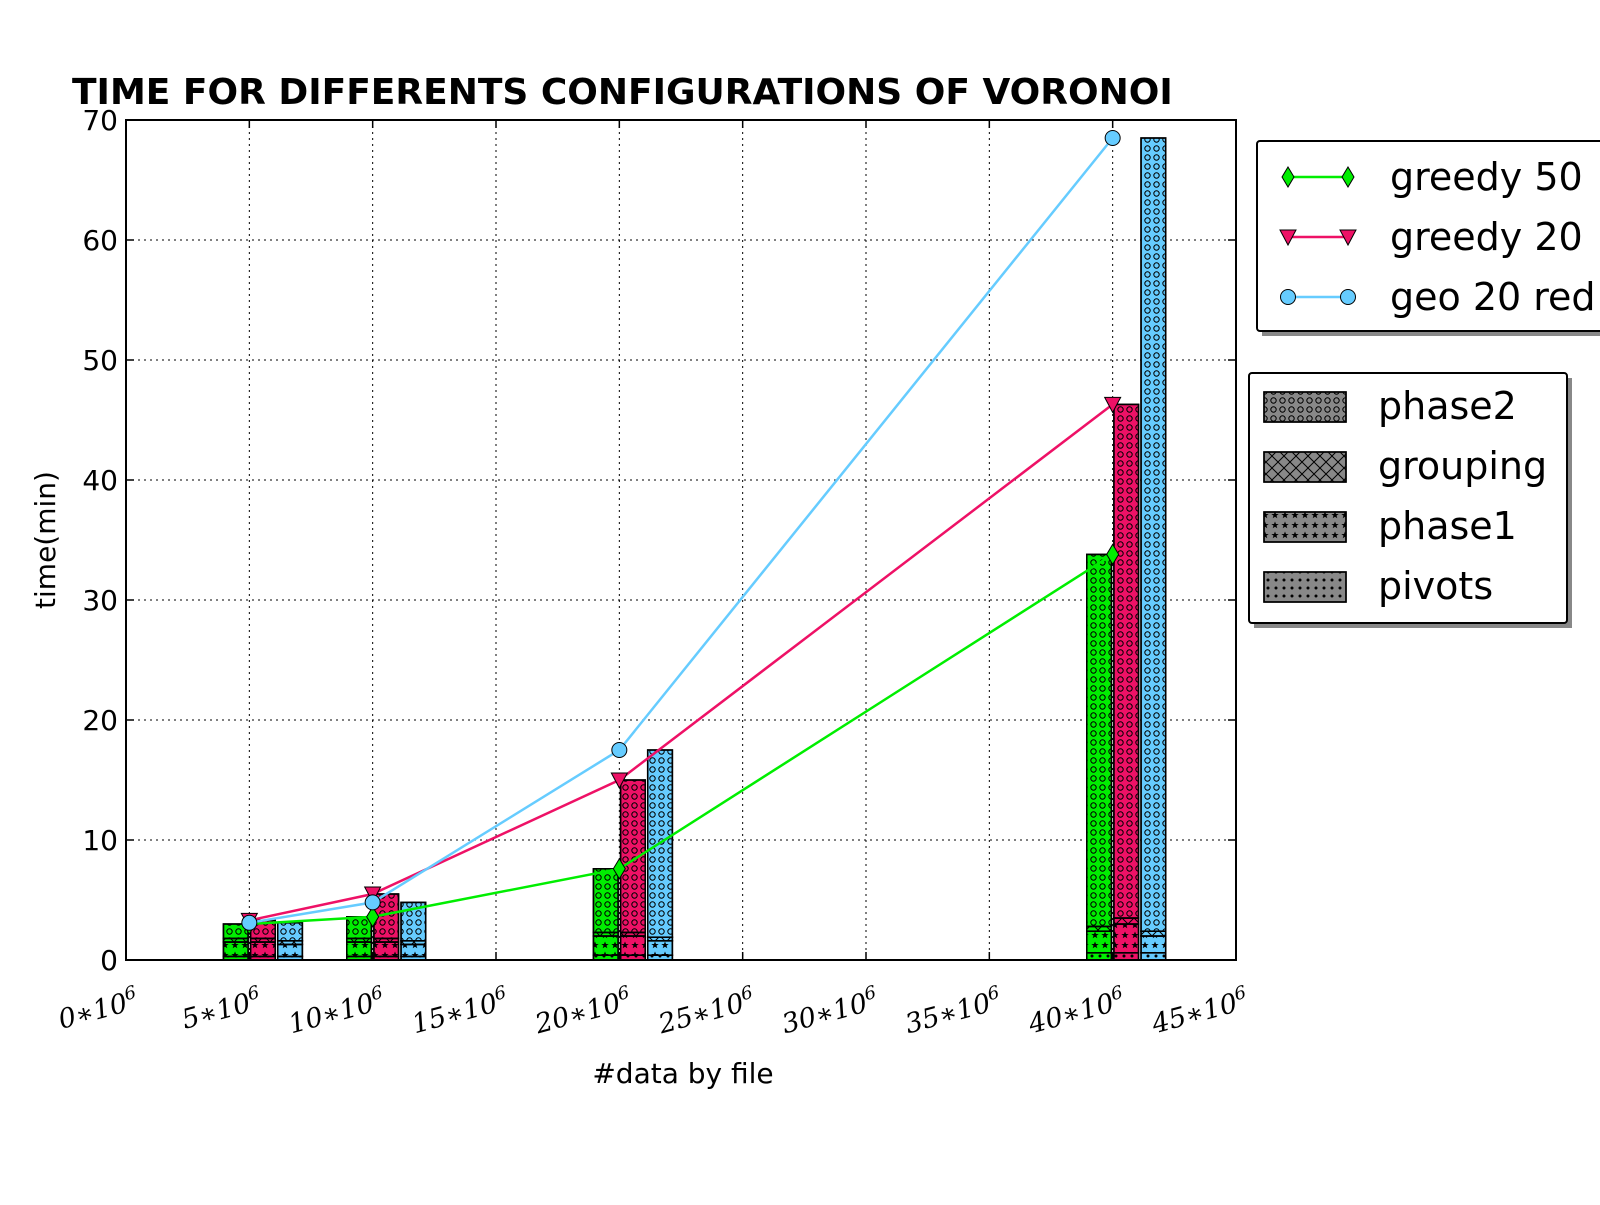  Describe the element at coordinates (1447, 526) in the screenshot. I see `legend-label: phase1` at that location.